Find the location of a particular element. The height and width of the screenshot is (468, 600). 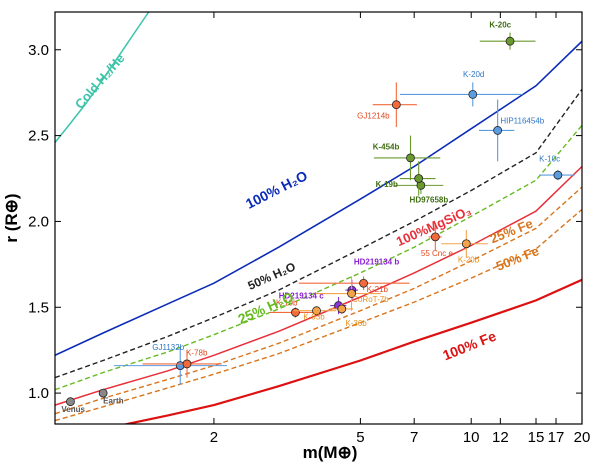

planet-k-78b: K-78b is located at coordinates (182, 363).